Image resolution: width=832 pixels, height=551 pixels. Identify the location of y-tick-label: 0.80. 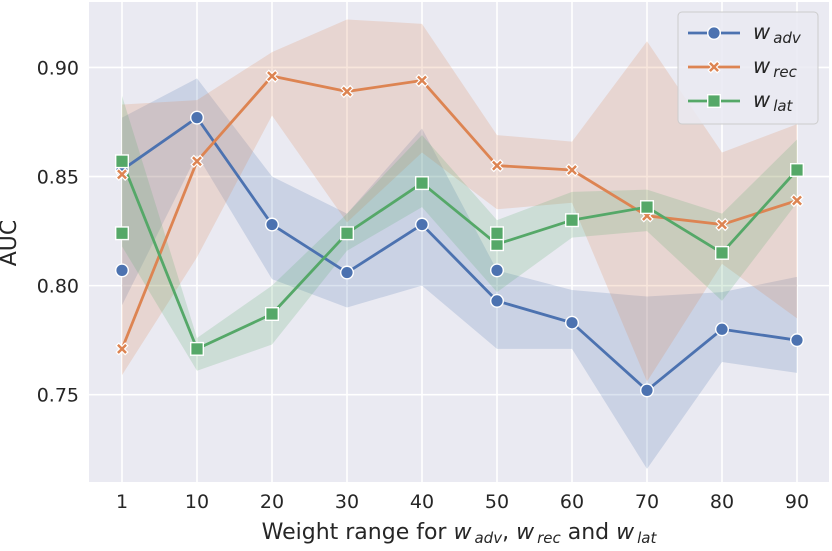
(58, 287).